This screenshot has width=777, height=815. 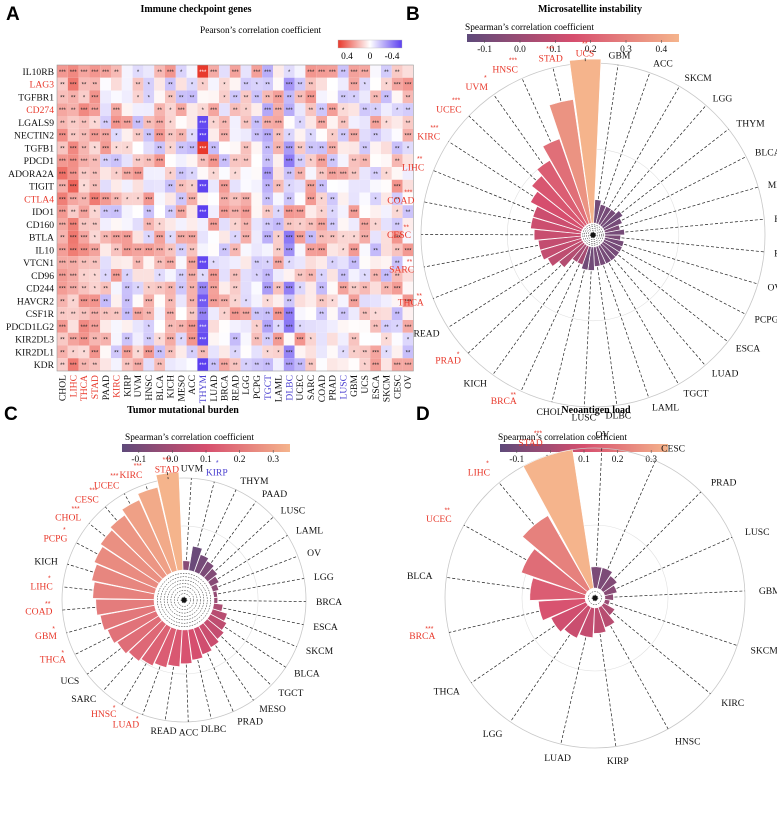 What do you see at coordinates (583, 417) in the screenshot?
I see `radial-category-label: LUSC` at bounding box center [583, 417].